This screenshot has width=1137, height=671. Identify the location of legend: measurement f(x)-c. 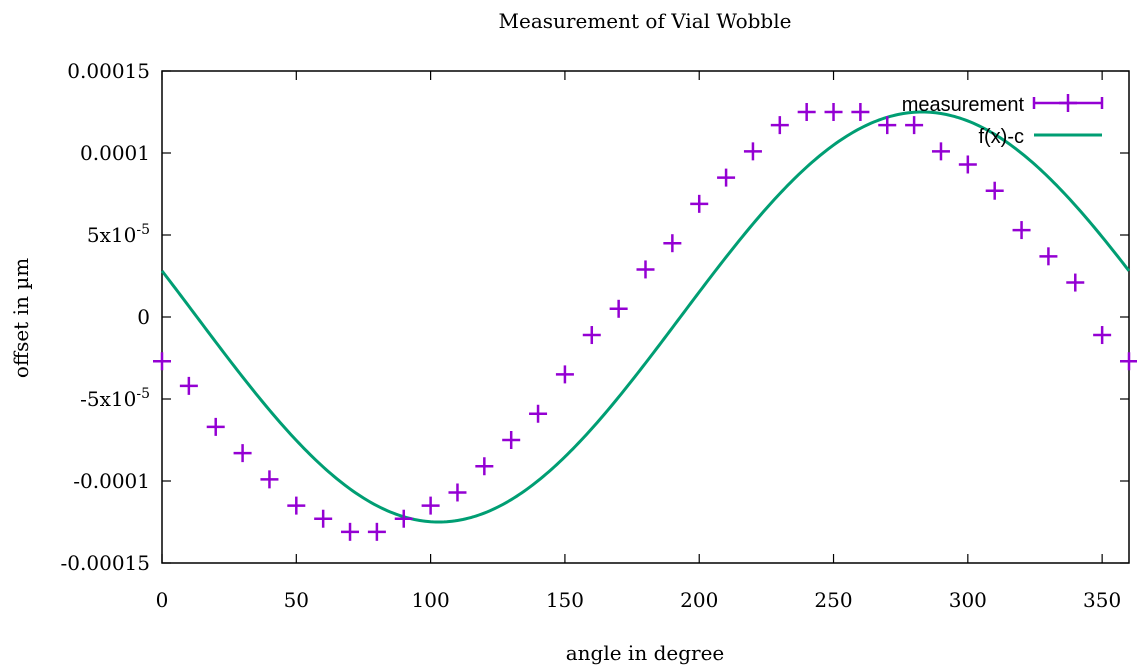
(1003, 121).